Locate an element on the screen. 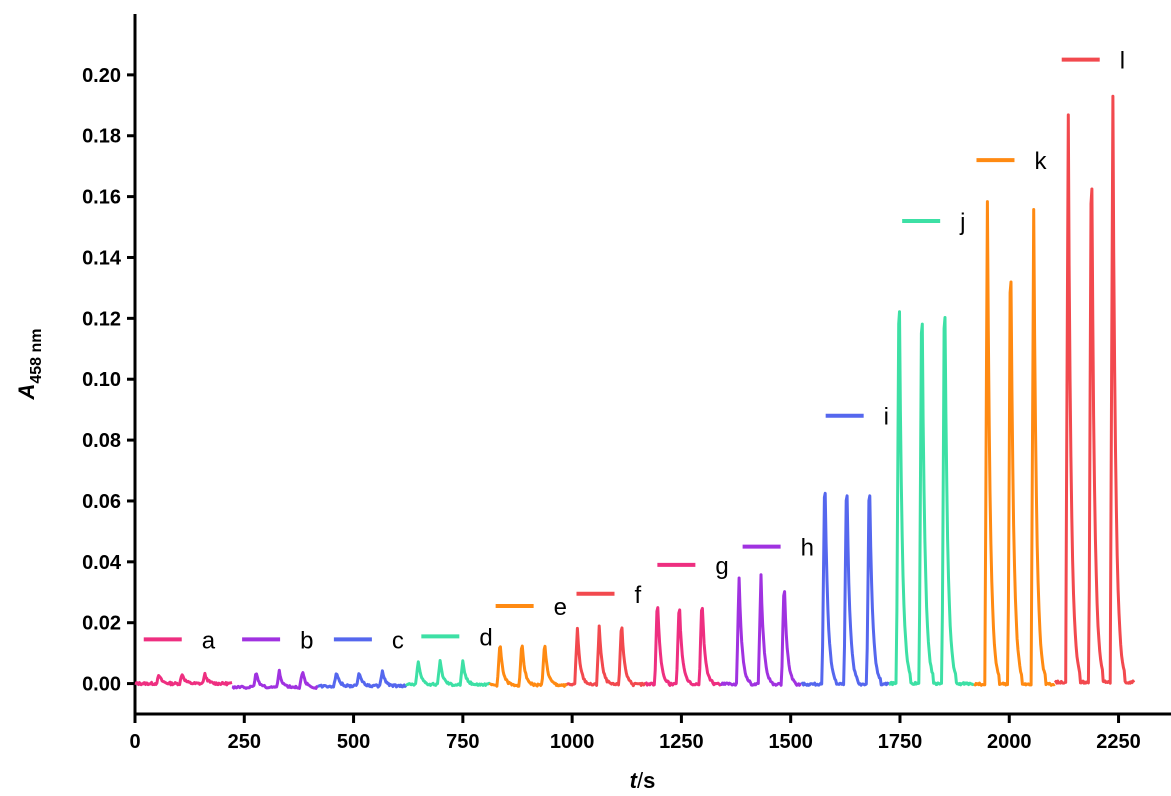 This screenshot has height=796, width=1171. series-line-h is located at coordinates (760, 630).